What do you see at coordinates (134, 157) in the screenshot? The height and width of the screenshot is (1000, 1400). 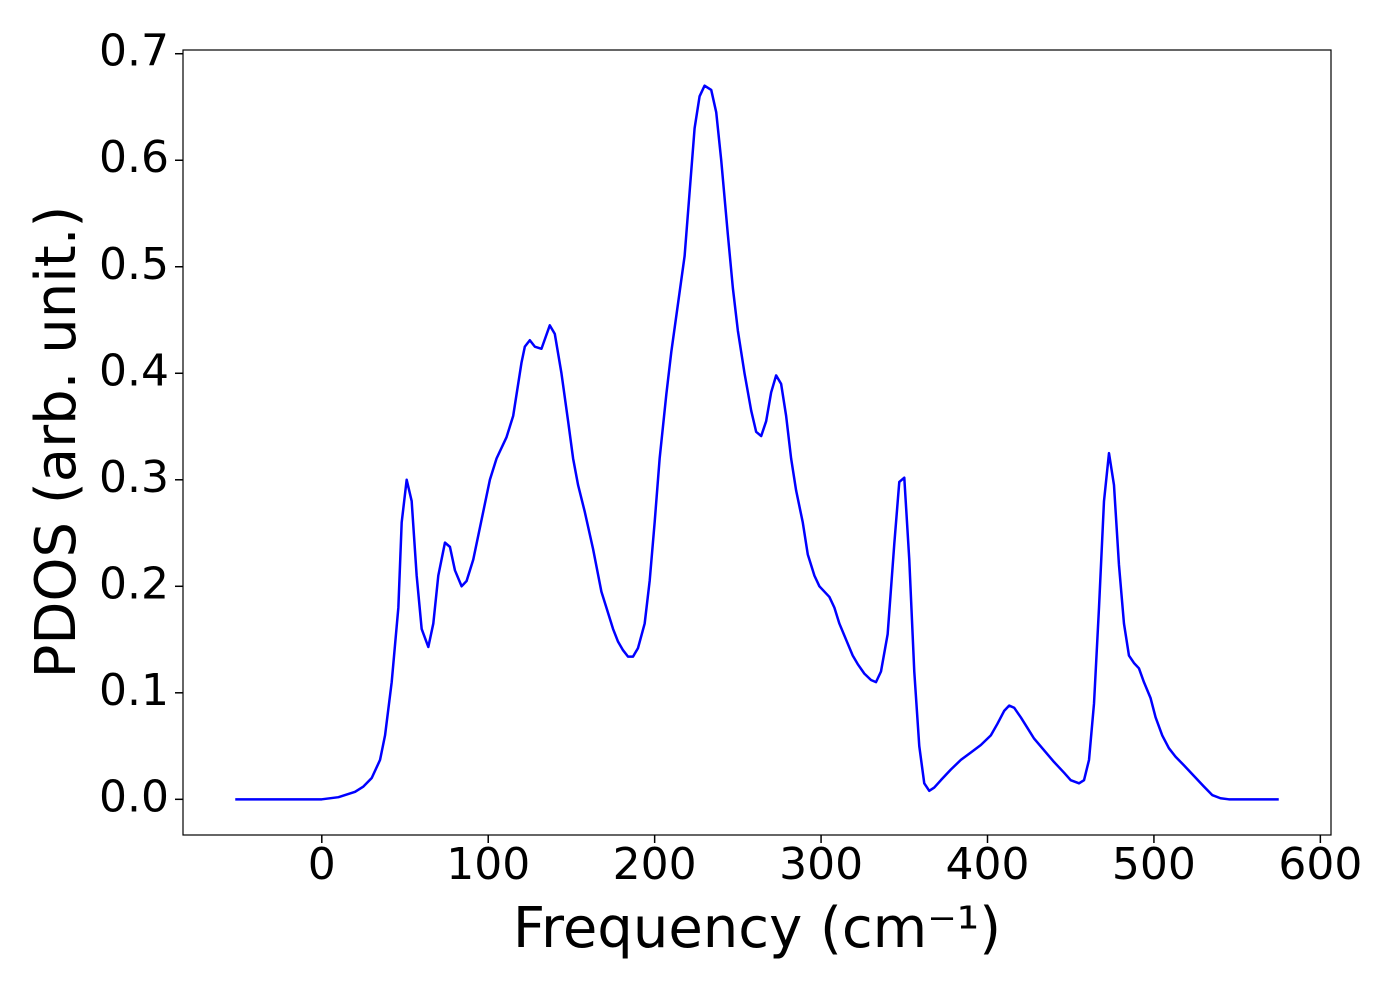 I see `y-tick-label: 0.6` at bounding box center [134, 157].